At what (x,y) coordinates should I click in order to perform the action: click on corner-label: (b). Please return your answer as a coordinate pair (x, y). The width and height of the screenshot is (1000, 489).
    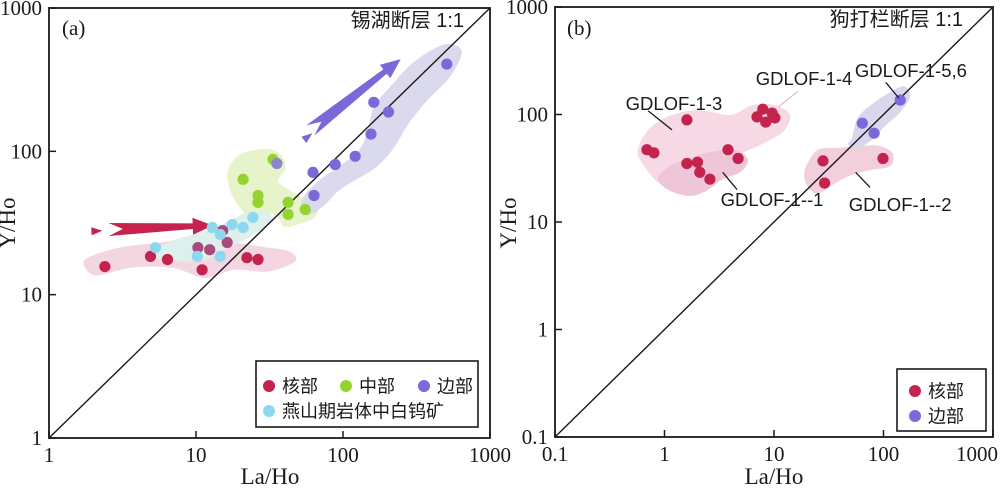
    Looking at the image, I should click on (579, 28).